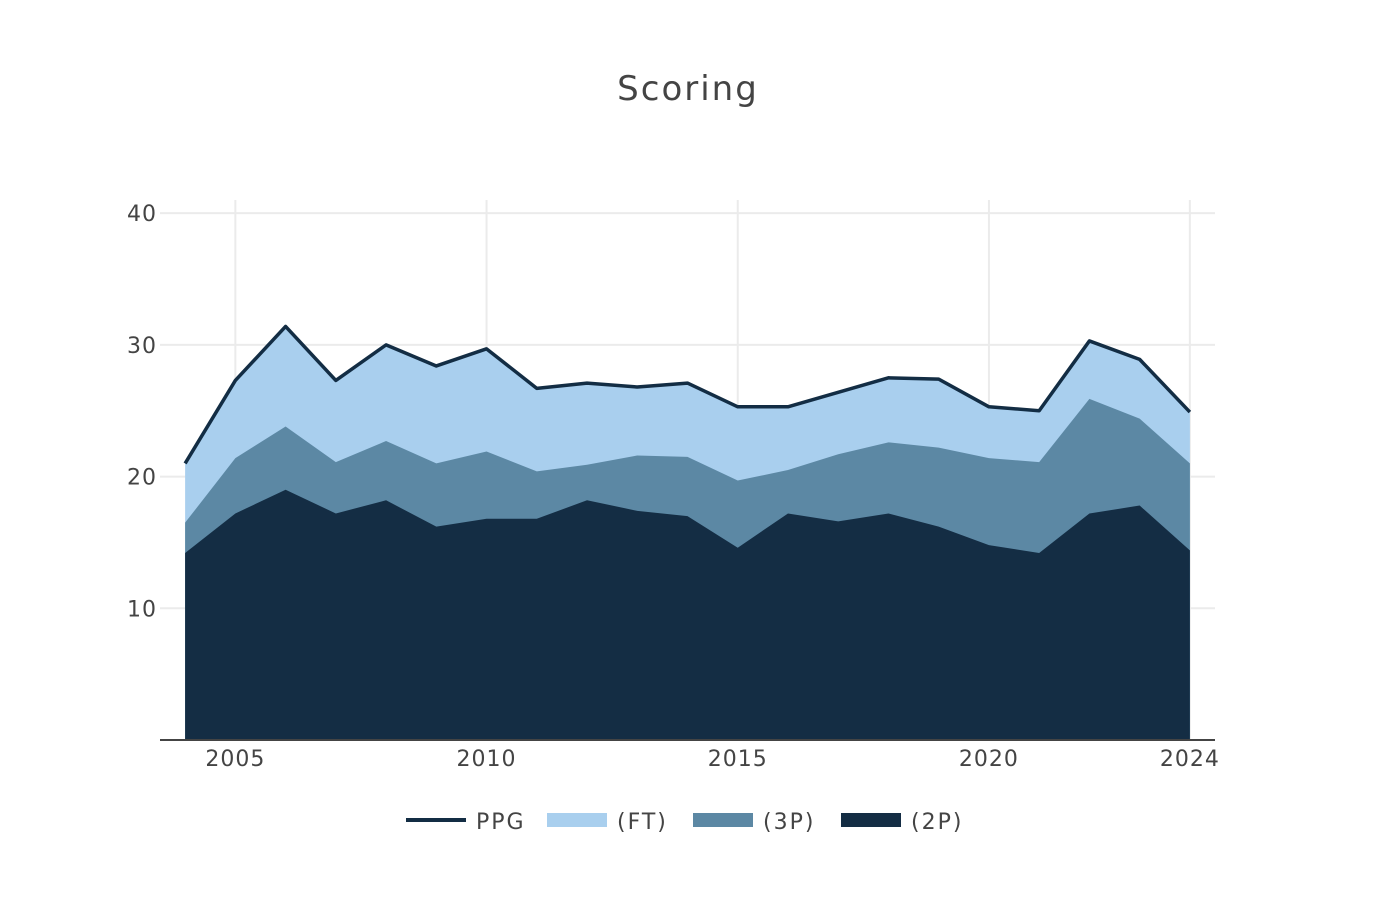 The image size is (1376, 898). Describe the element at coordinates (684, 822) in the screenshot. I see `legend: PPG (FT) (3P) (2P)` at that location.